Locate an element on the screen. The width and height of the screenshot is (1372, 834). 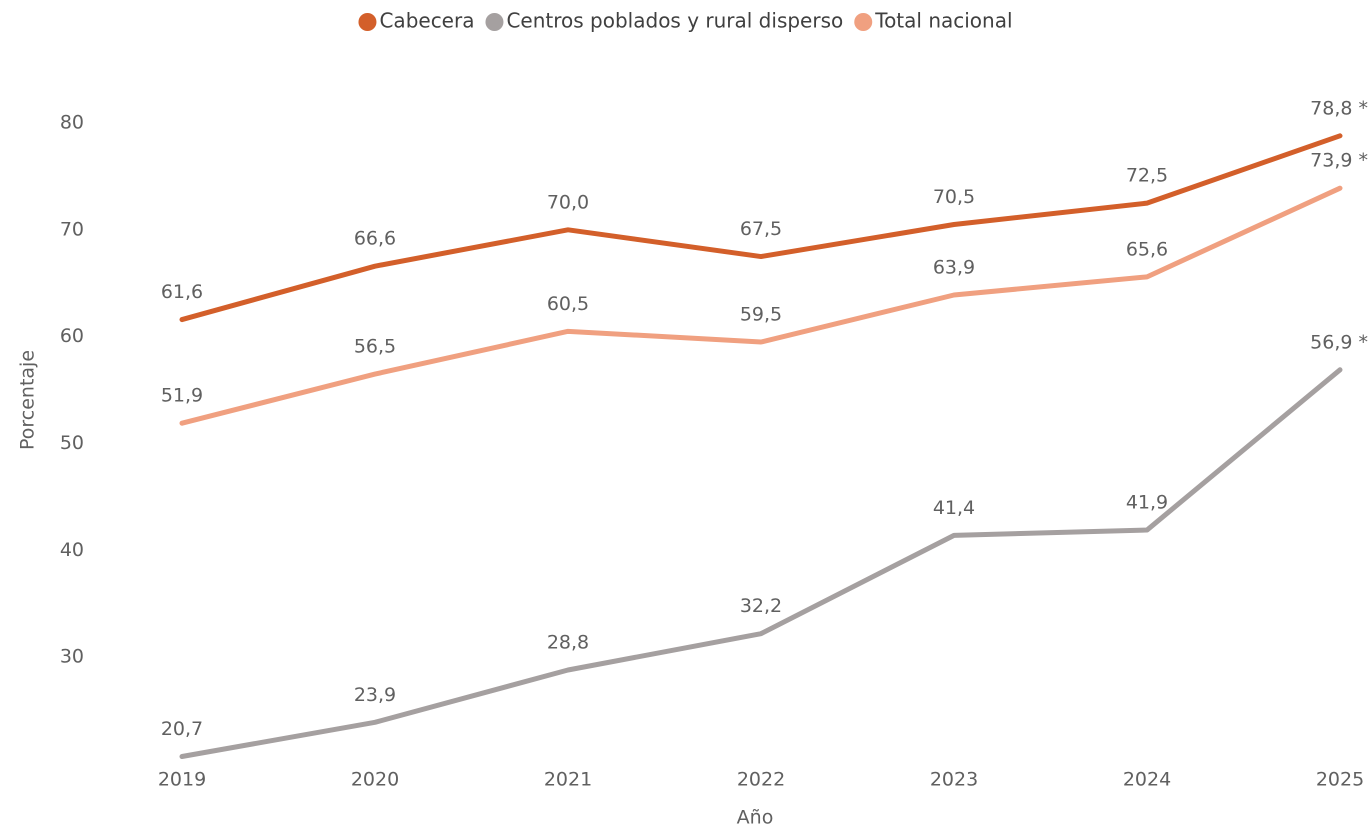
y-tick-label: 60 is located at coordinates (72, 336).